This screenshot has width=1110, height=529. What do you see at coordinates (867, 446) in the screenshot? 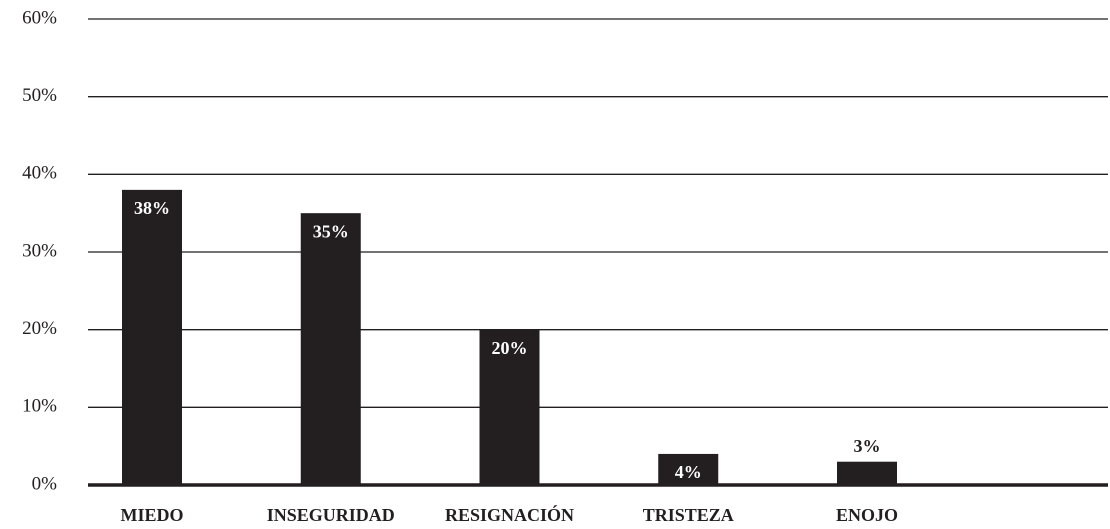
I see `value-label: 3%` at bounding box center [867, 446].